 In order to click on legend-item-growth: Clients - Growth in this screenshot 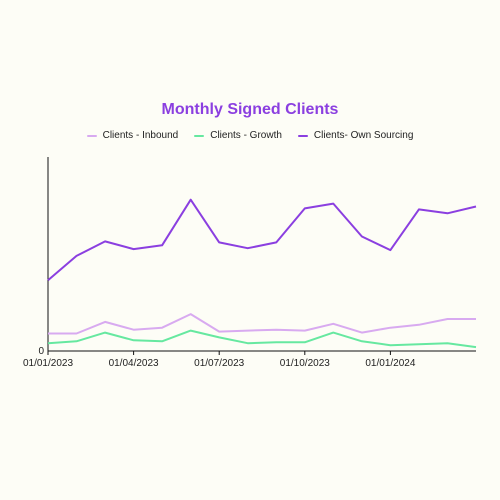, I will do `click(238, 135)`.